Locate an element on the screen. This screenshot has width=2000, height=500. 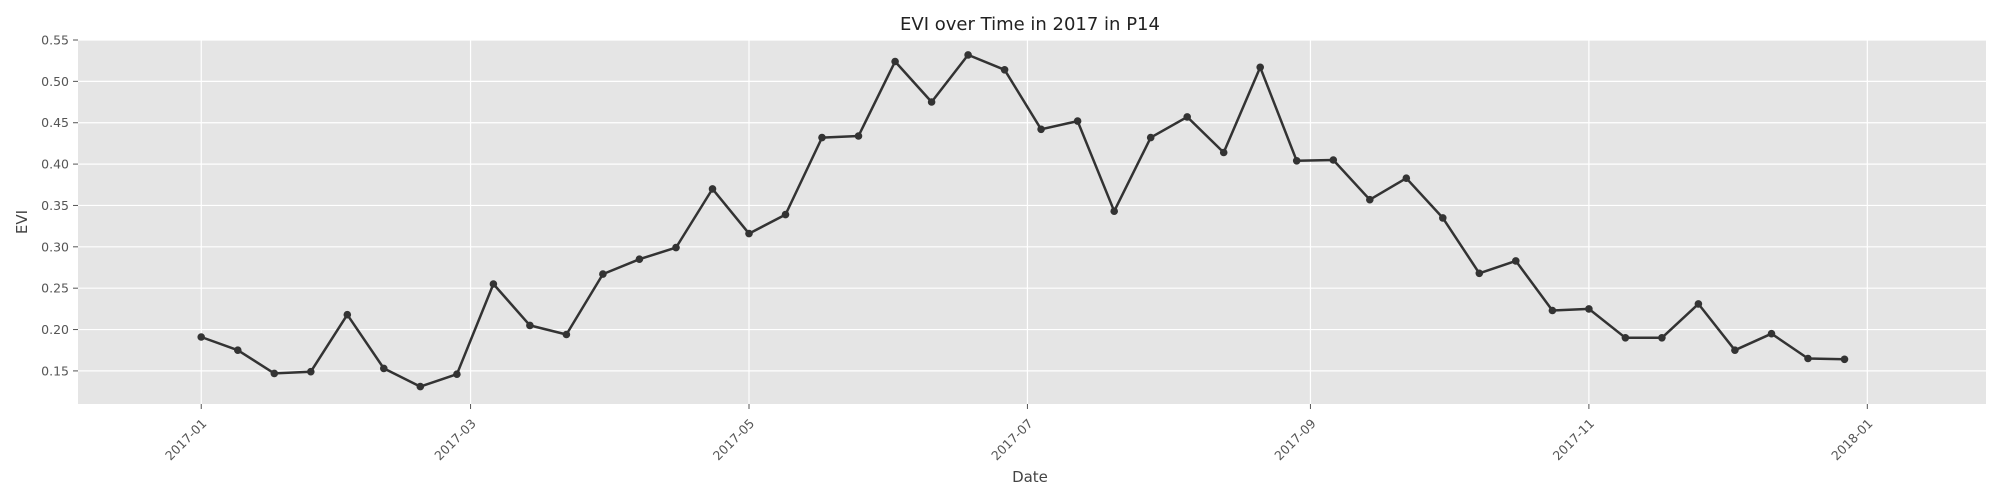
x-tick-label: 2017-03 is located at coordinates (455, 440).